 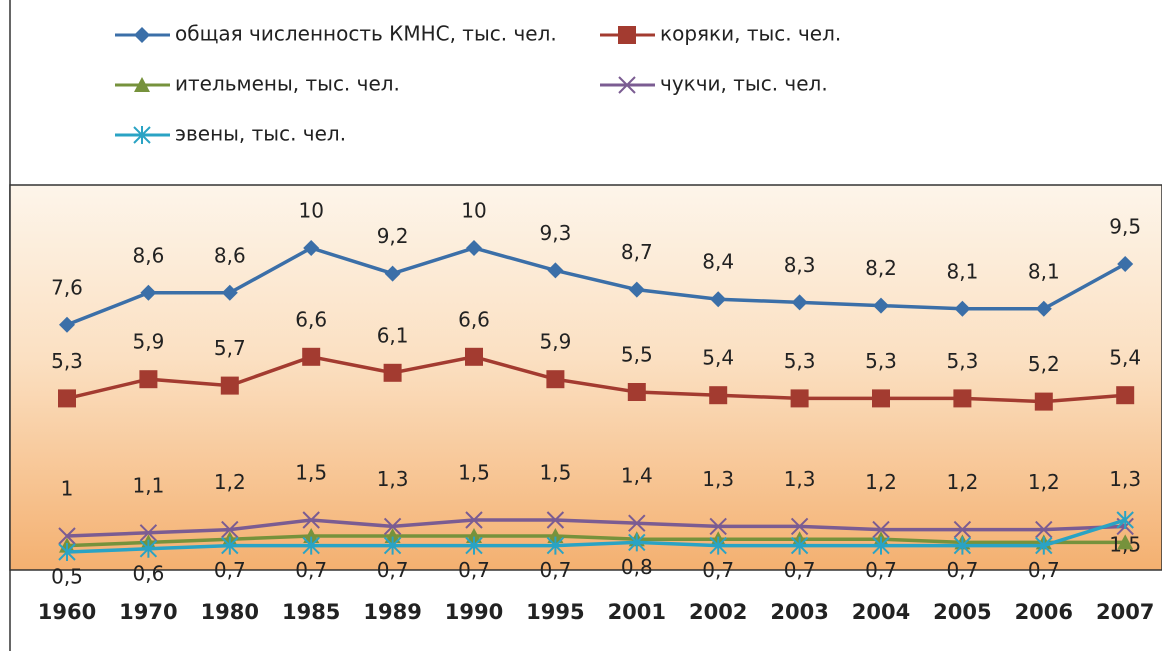 I want to click on x-tick-label: 1980, so click(x=230, y=612).